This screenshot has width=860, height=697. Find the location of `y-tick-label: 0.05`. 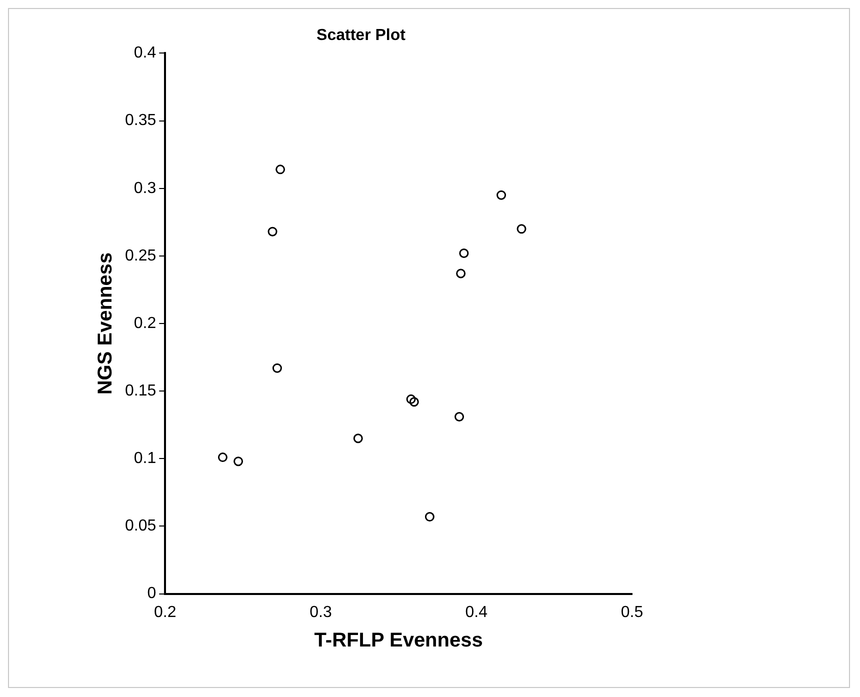

y-tick-label: 0.05 is located at coordinates (140, 526).